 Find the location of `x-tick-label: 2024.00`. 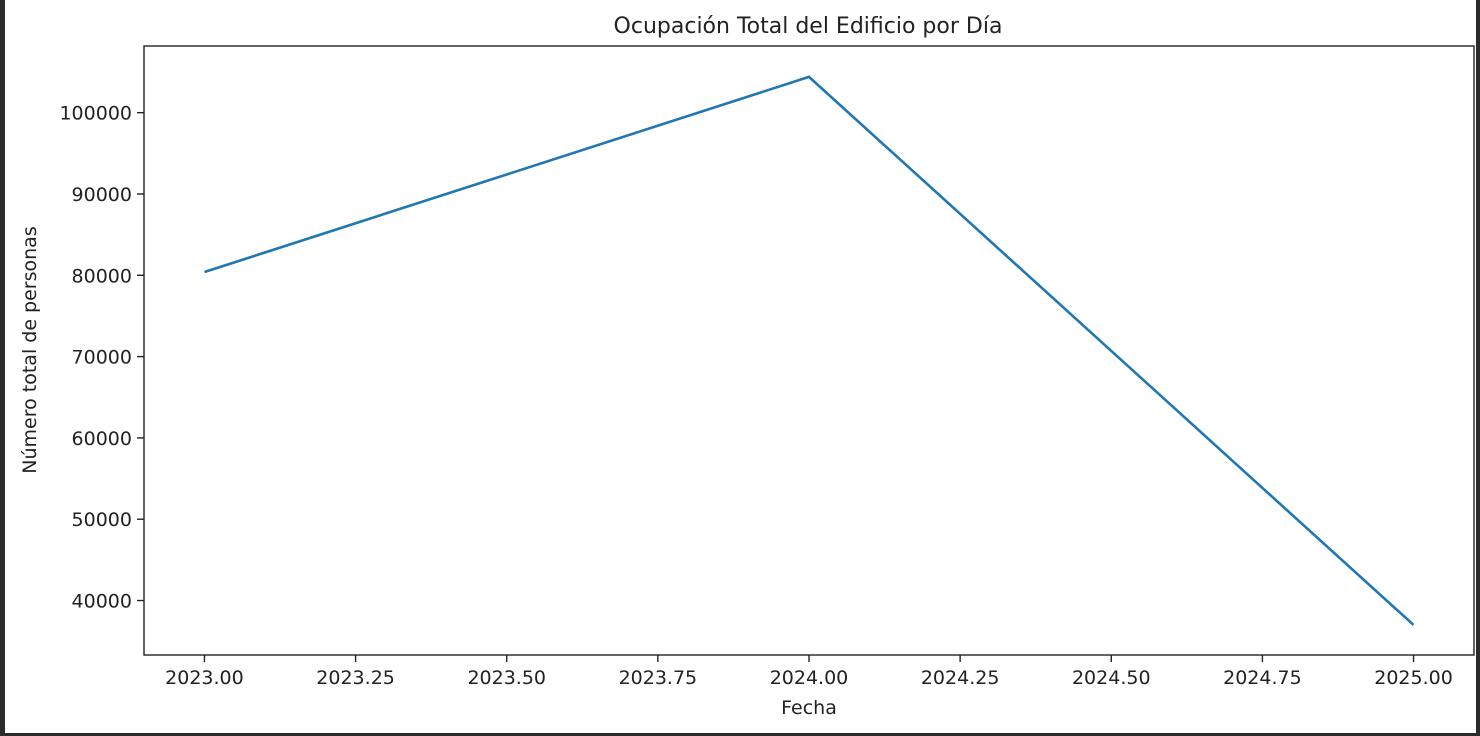

x-tick-label: 2024.00 is located at coordinates (809, 678).